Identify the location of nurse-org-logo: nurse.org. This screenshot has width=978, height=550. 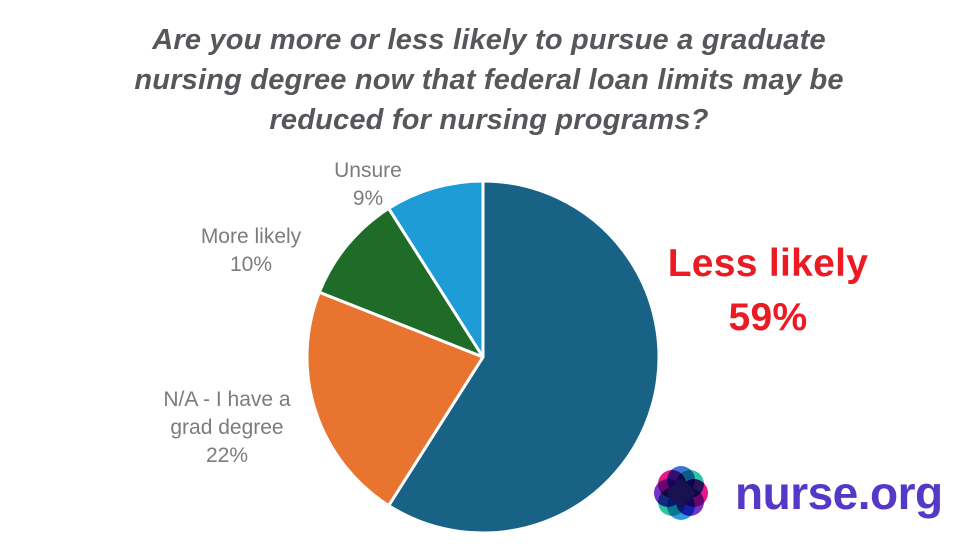
(793, 493).